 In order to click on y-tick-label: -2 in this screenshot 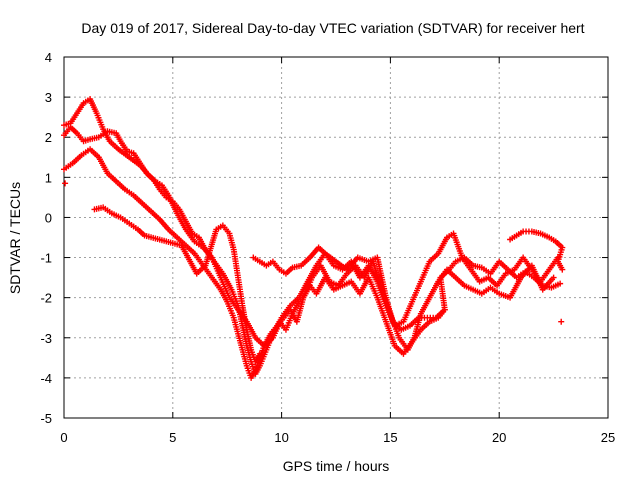, I will do `click(46, 298)`.